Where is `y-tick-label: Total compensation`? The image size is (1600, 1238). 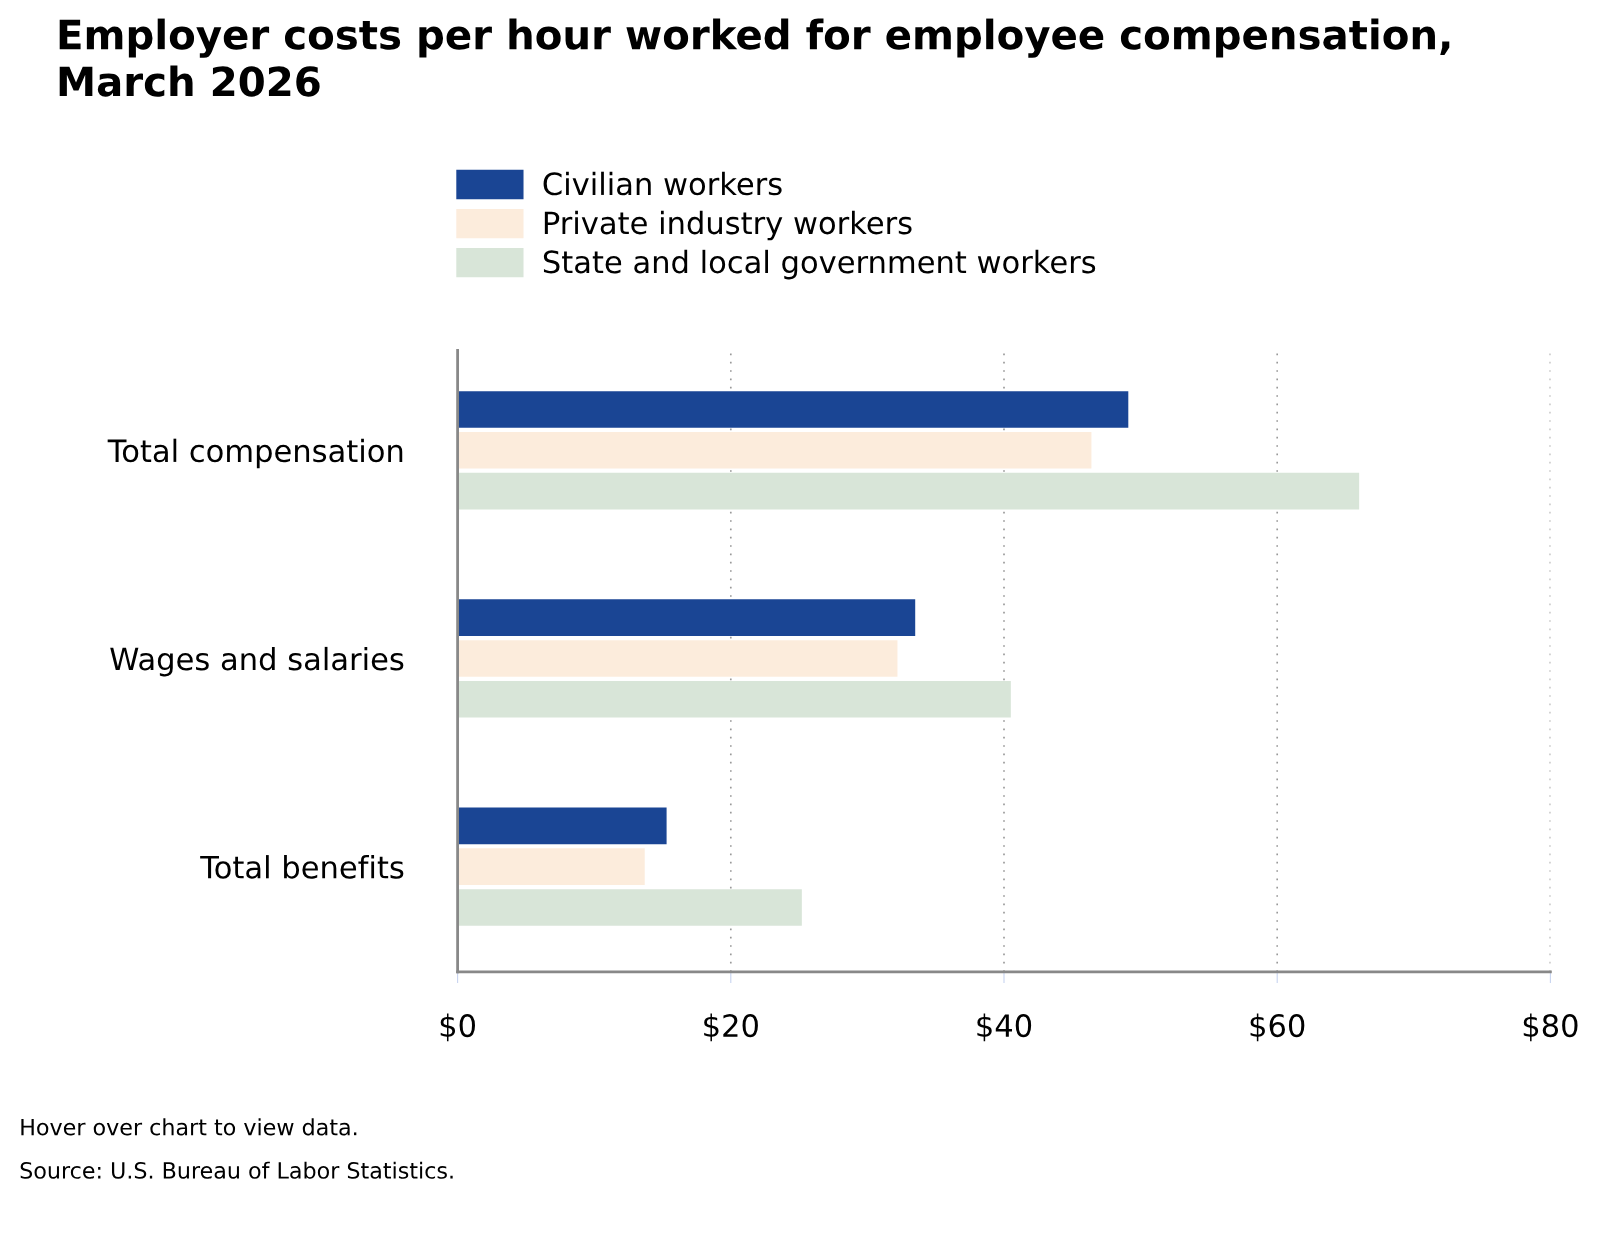 y-tick-label: Total compensation is located at coordinates (255, 453).